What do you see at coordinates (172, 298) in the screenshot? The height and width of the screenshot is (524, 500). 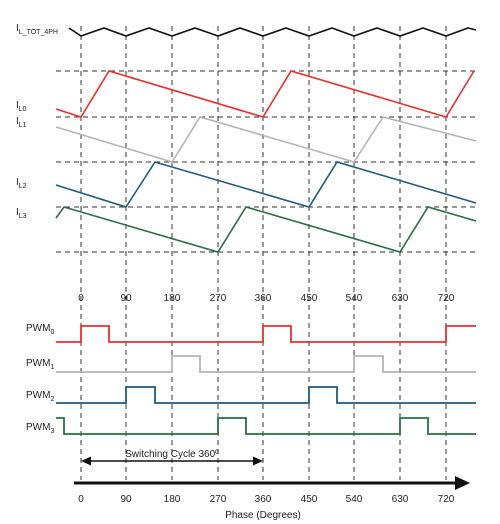 I see `tick-label: 180` at bounding box center [172, 298].